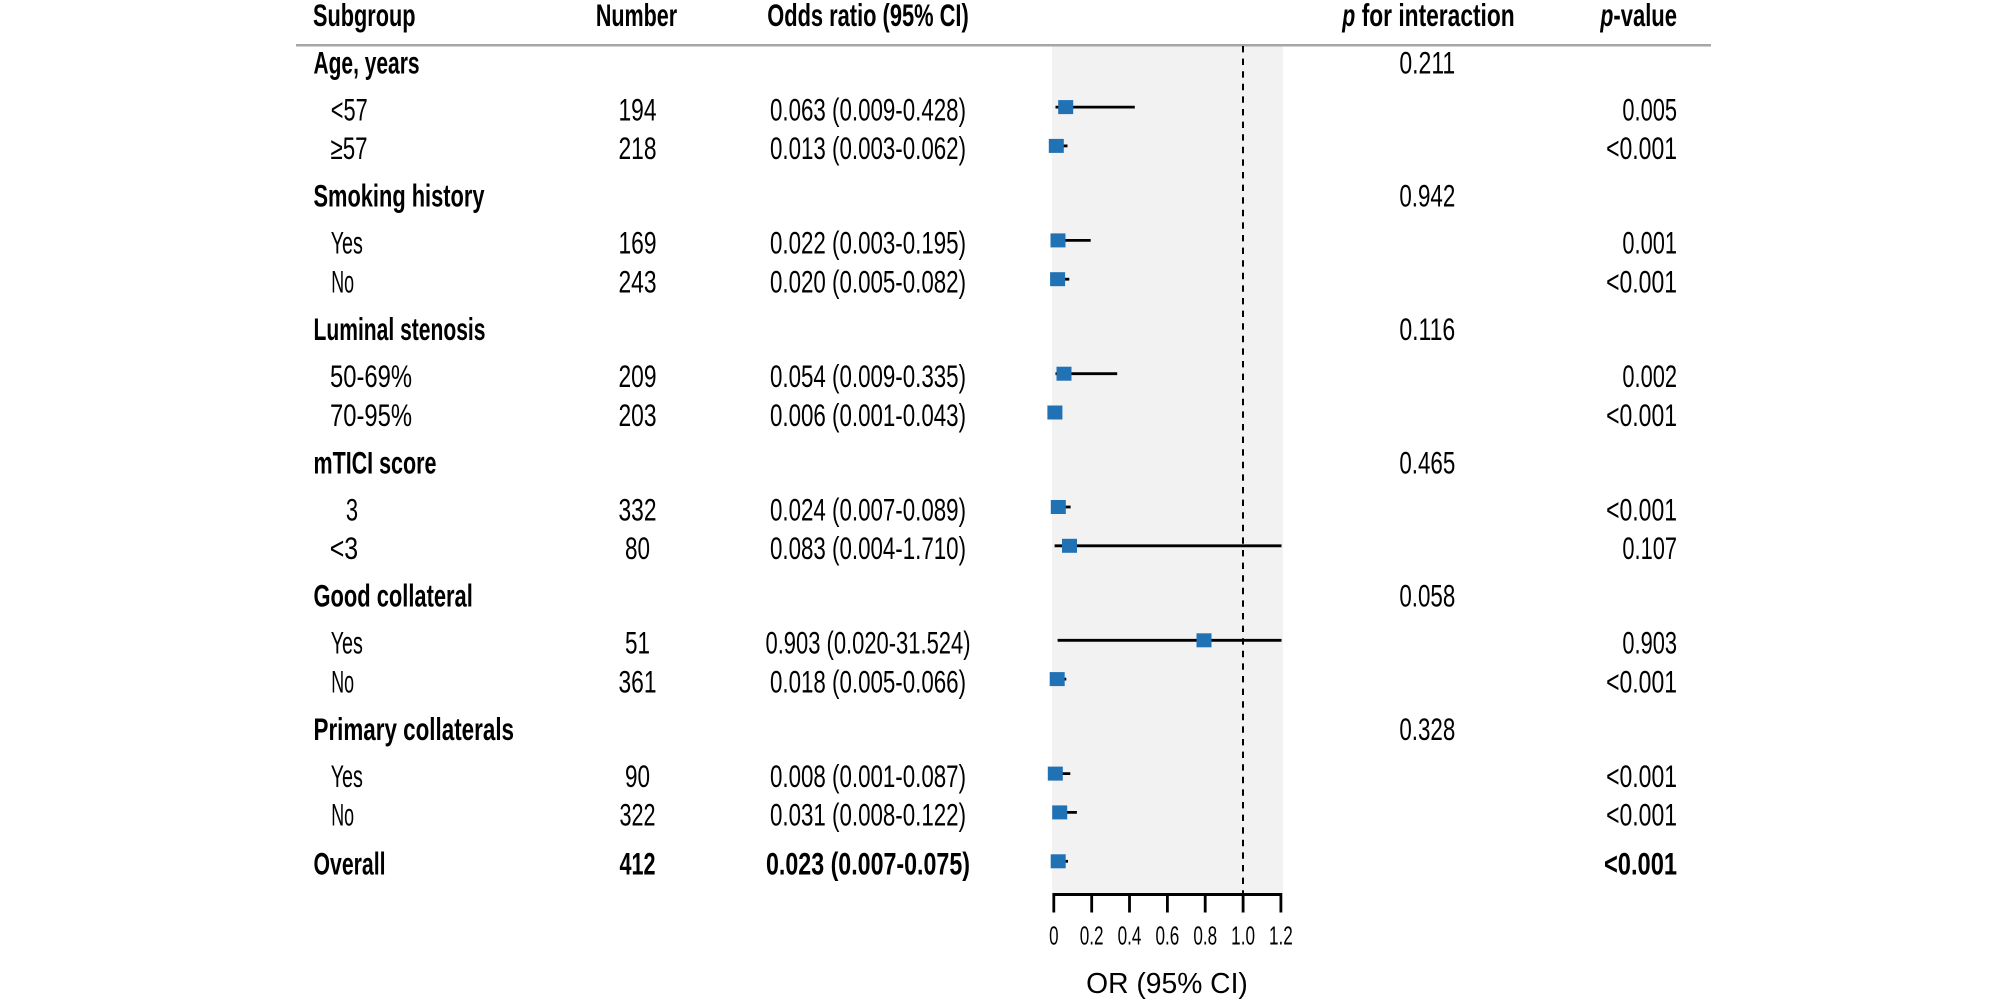  I want to click on svg-text: 90, so click(637, 776).